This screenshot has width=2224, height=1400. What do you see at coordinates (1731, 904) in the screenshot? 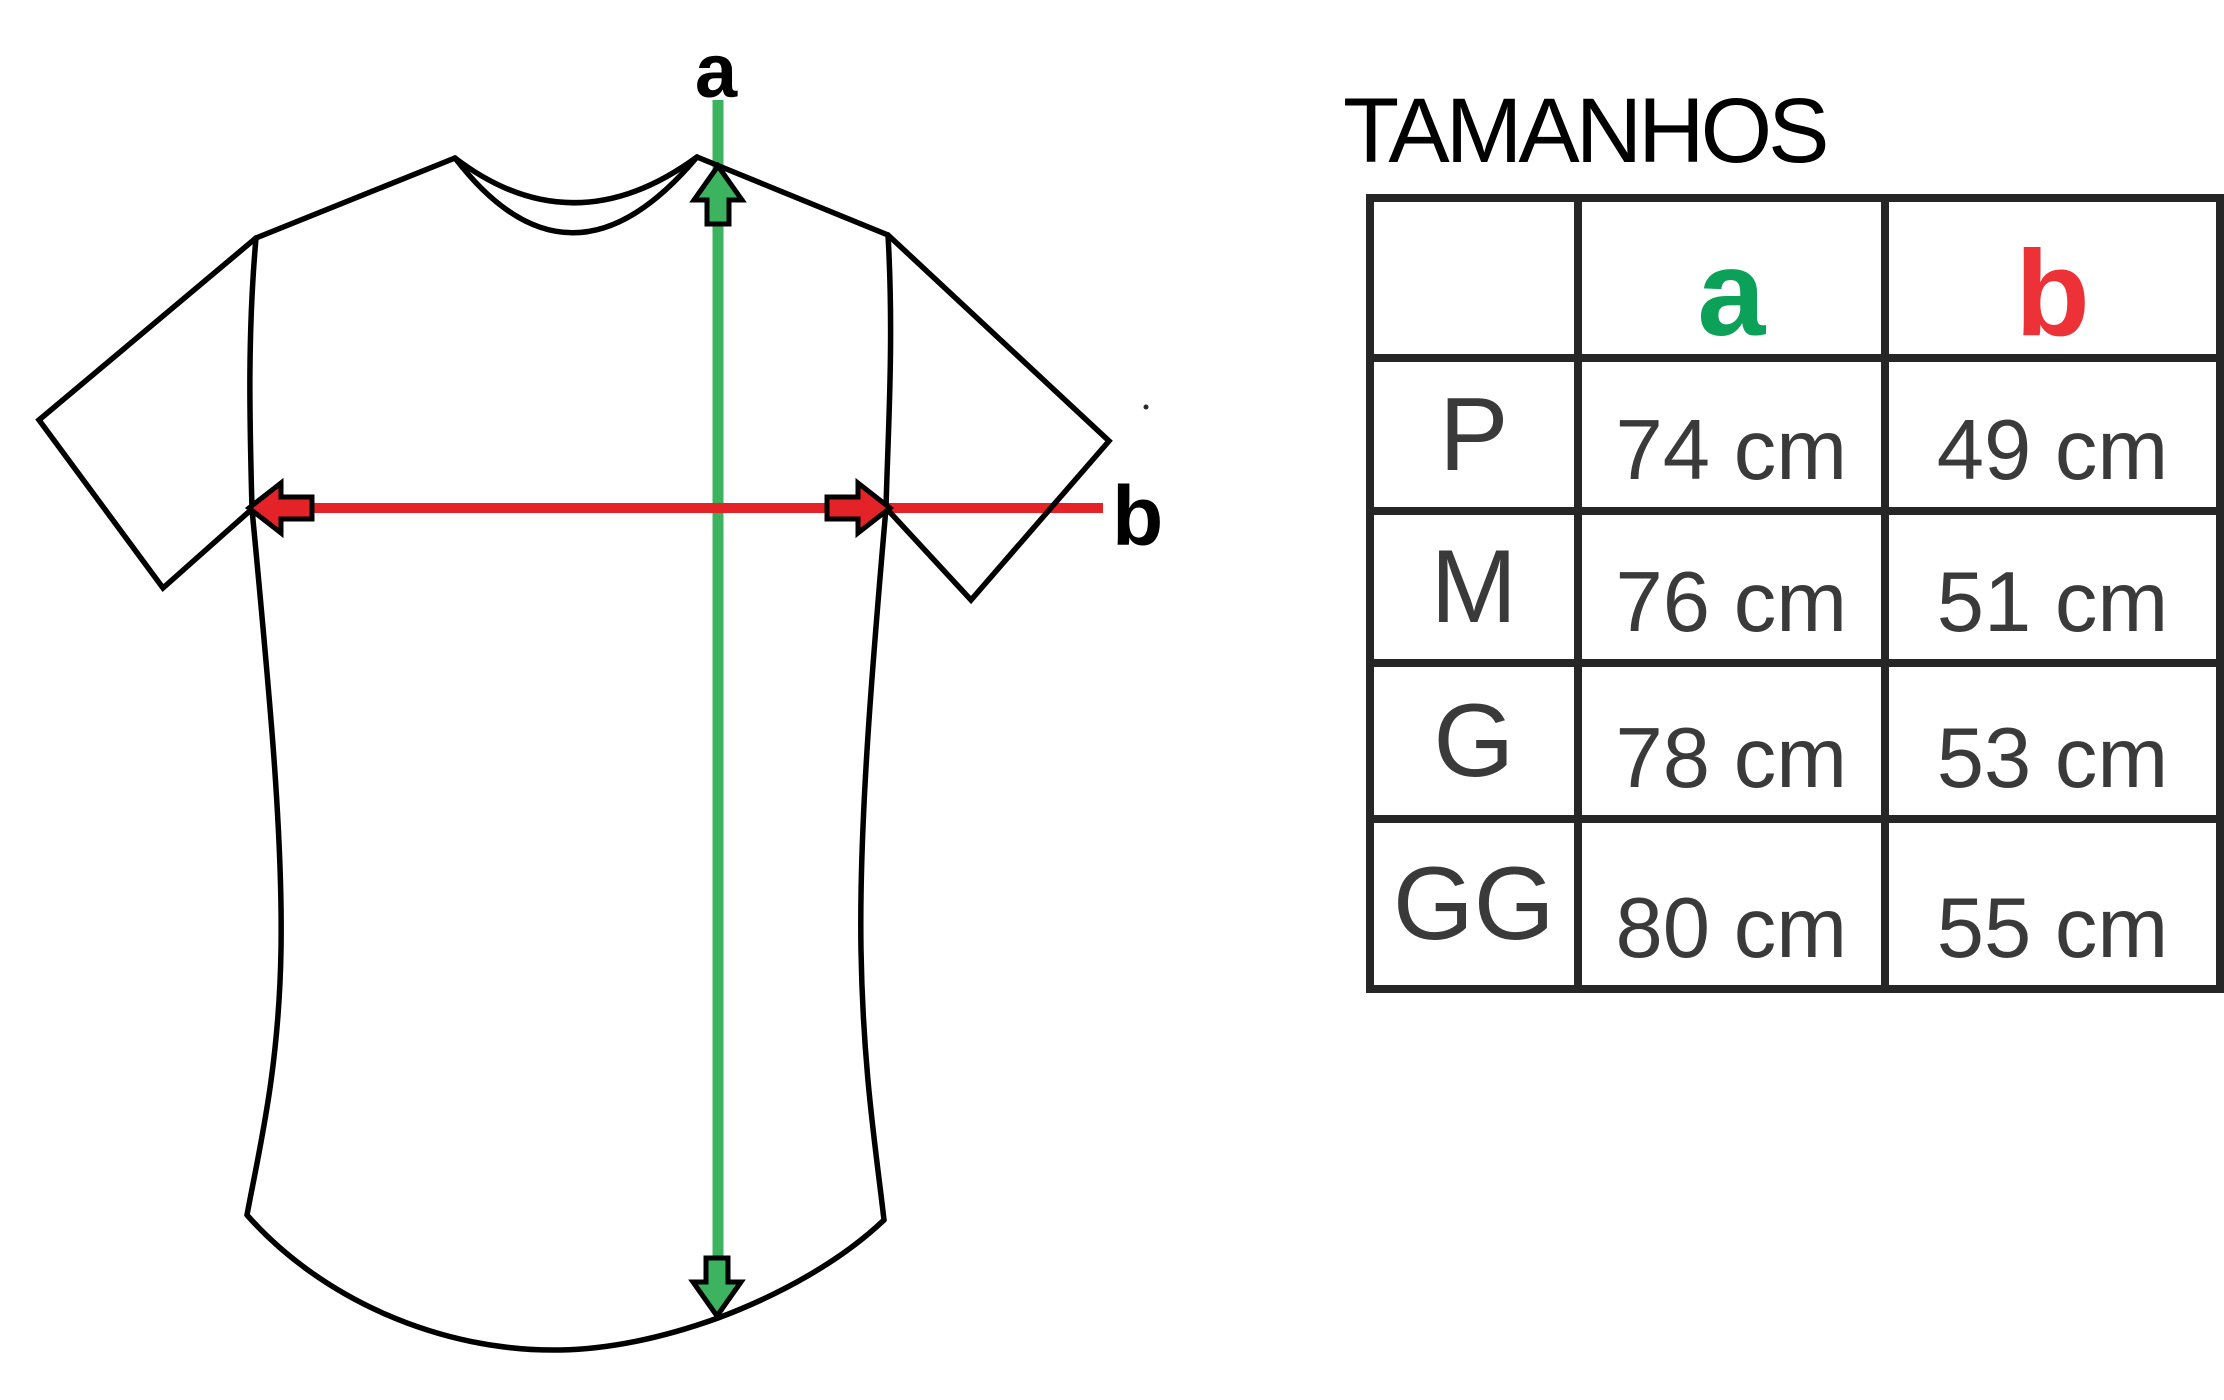
I see `value-a: 80 cm` at bounding box center [1731, 904].